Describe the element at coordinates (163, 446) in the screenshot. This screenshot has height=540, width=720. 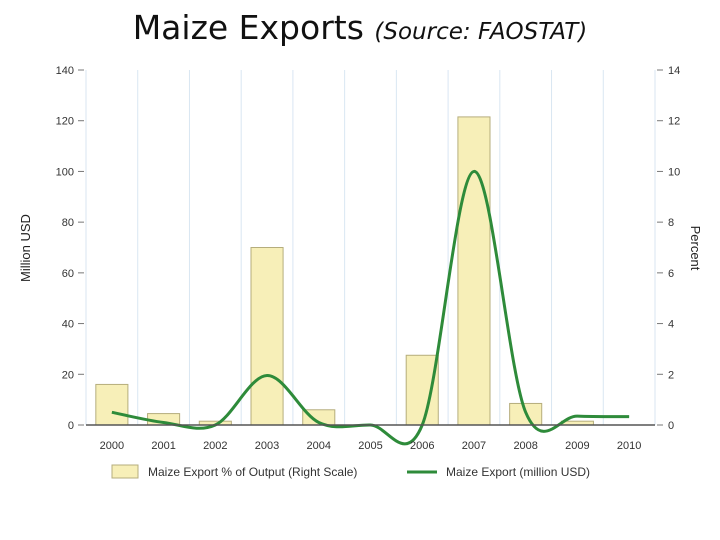
I see `x-tick-label-2001: 2001` at that location.